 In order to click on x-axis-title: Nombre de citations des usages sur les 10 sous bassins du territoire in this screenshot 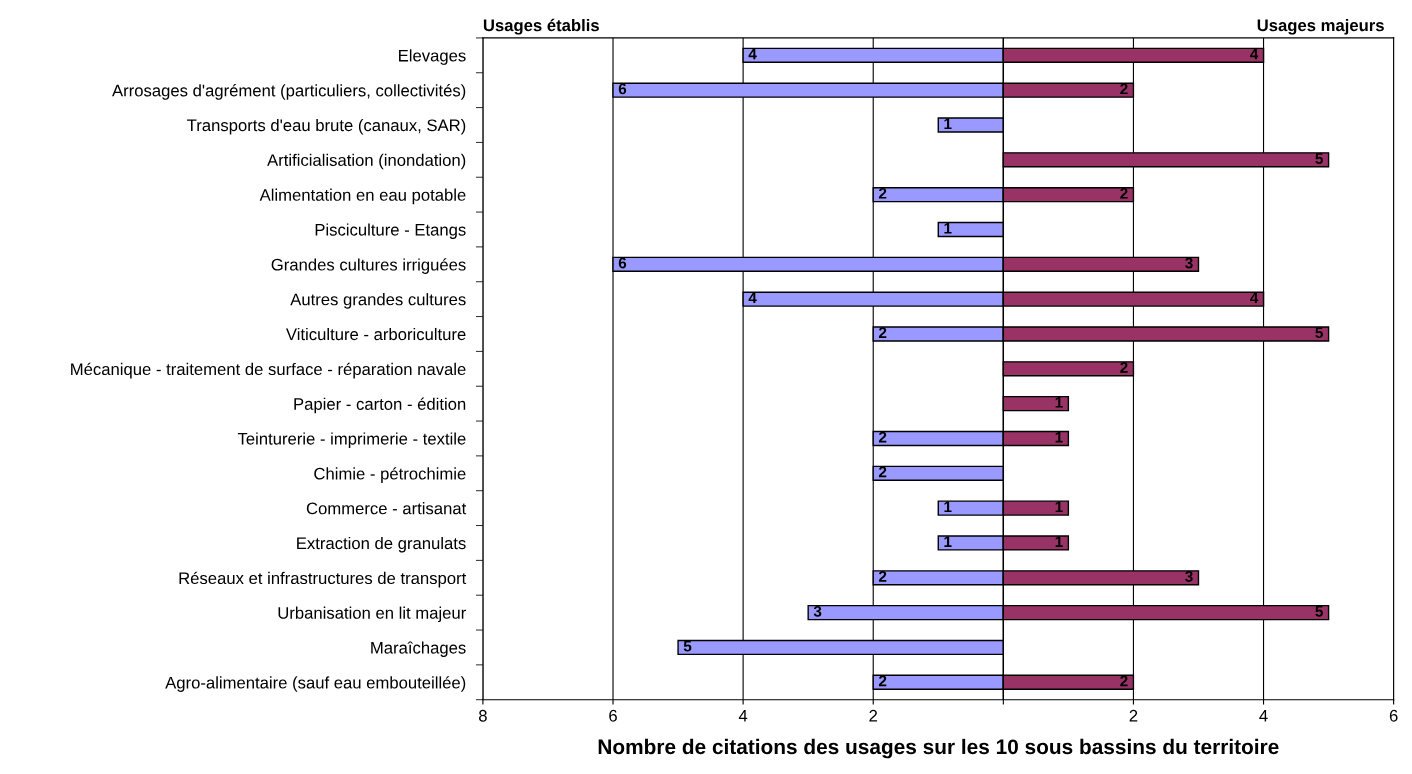, I will do `click(938, 748)`.